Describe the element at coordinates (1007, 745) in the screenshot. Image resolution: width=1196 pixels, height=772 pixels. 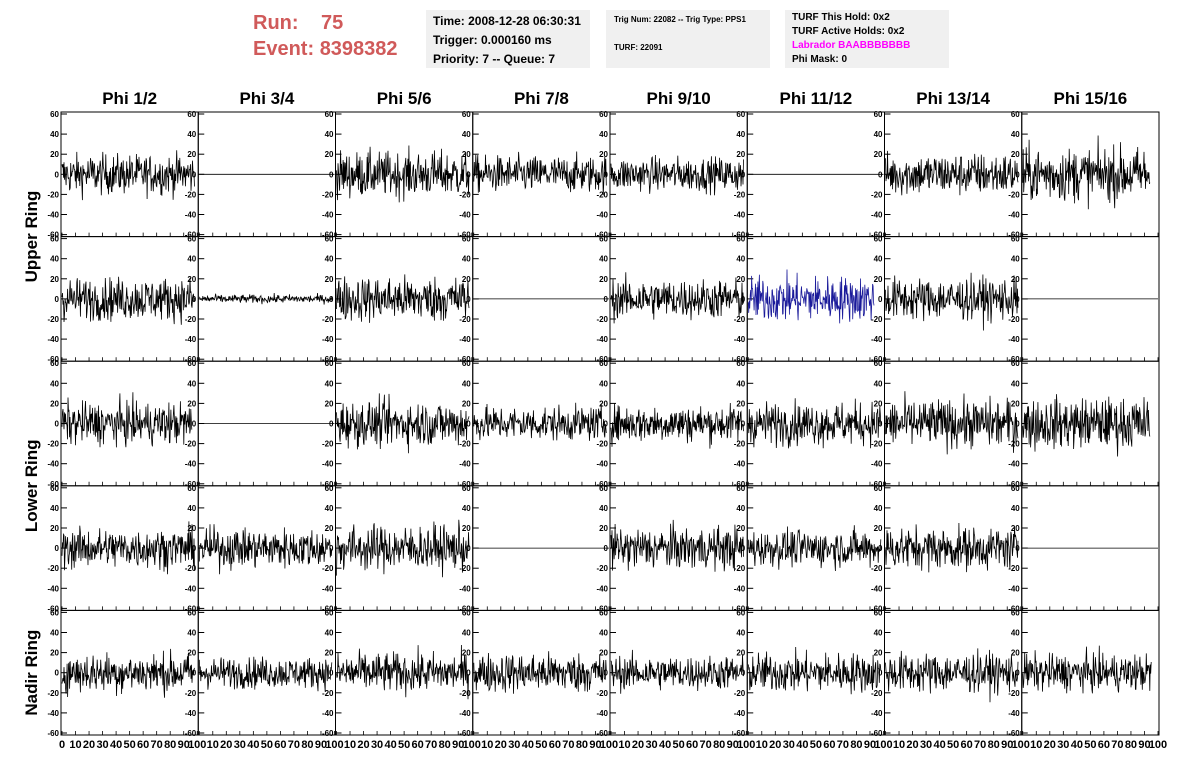
I see `x-tick-label: 90` at that location.